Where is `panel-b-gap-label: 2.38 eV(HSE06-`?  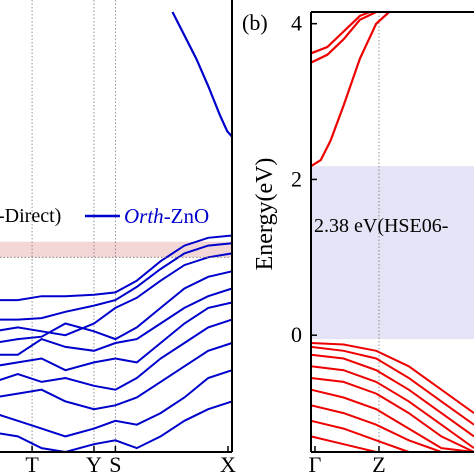 panel-b-gap-label: 2.38 eV(HSE06- is located at coordinates (381, 226).